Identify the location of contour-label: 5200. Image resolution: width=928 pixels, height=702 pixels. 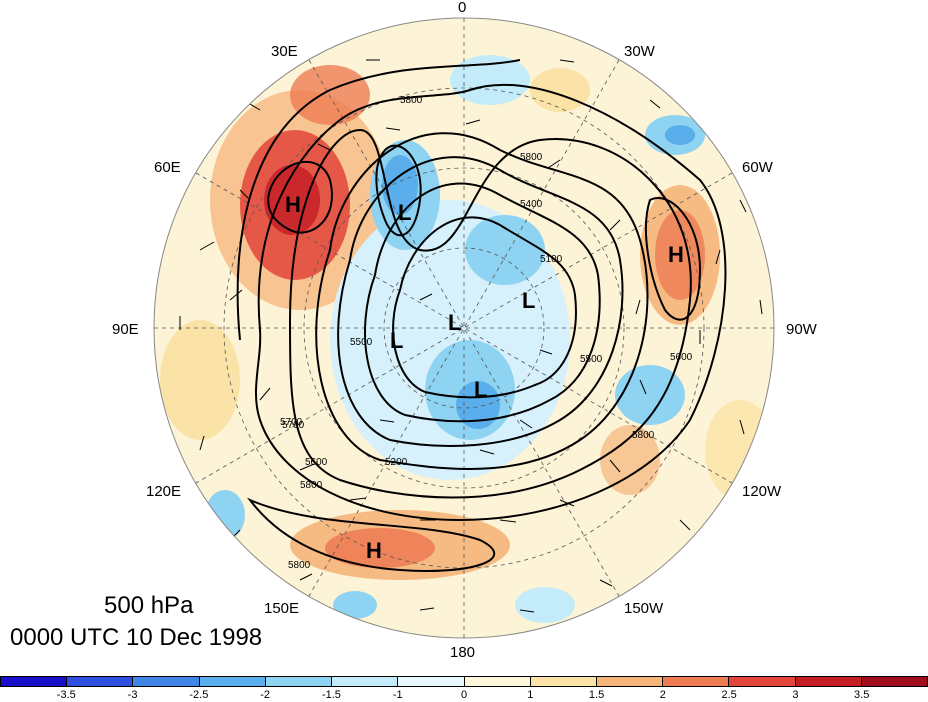
(396, 462).